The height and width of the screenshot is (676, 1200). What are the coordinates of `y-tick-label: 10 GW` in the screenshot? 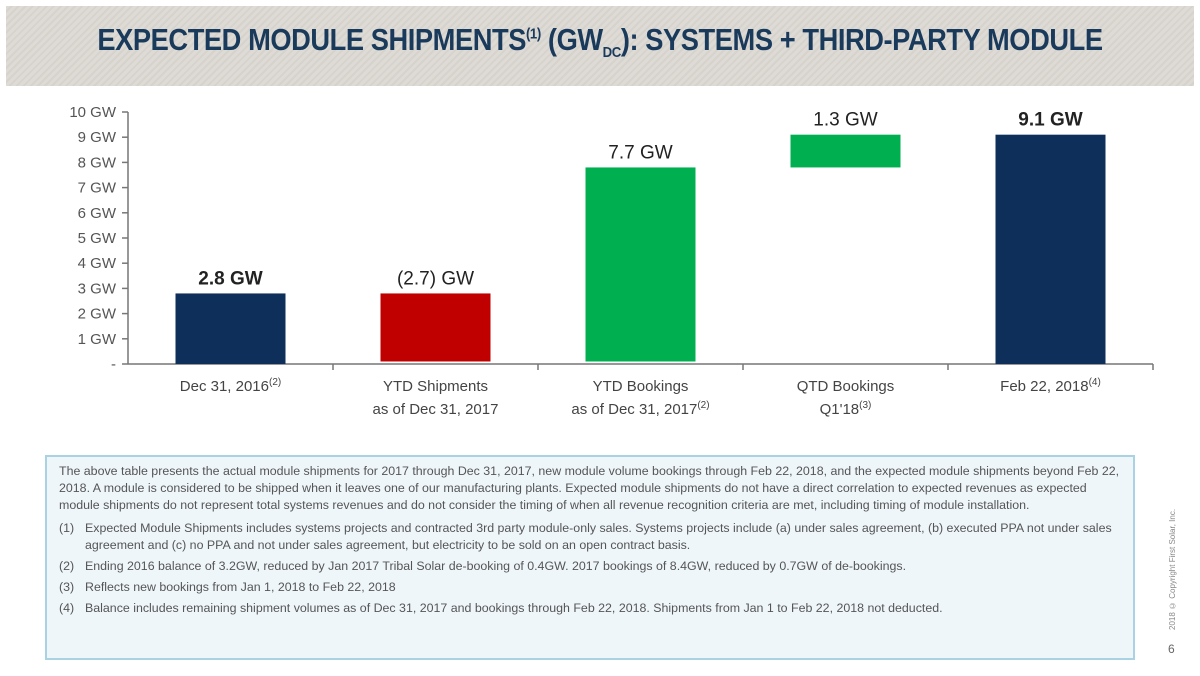 It's located at (93, 112).